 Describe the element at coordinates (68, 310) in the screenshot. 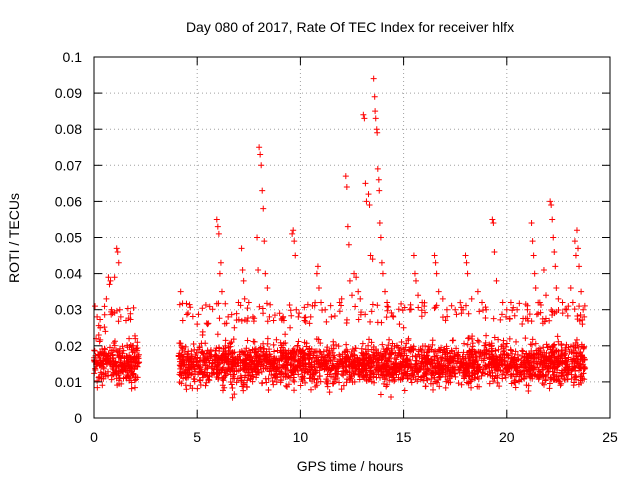

I see `y-tick-label: 0.03` at that location.